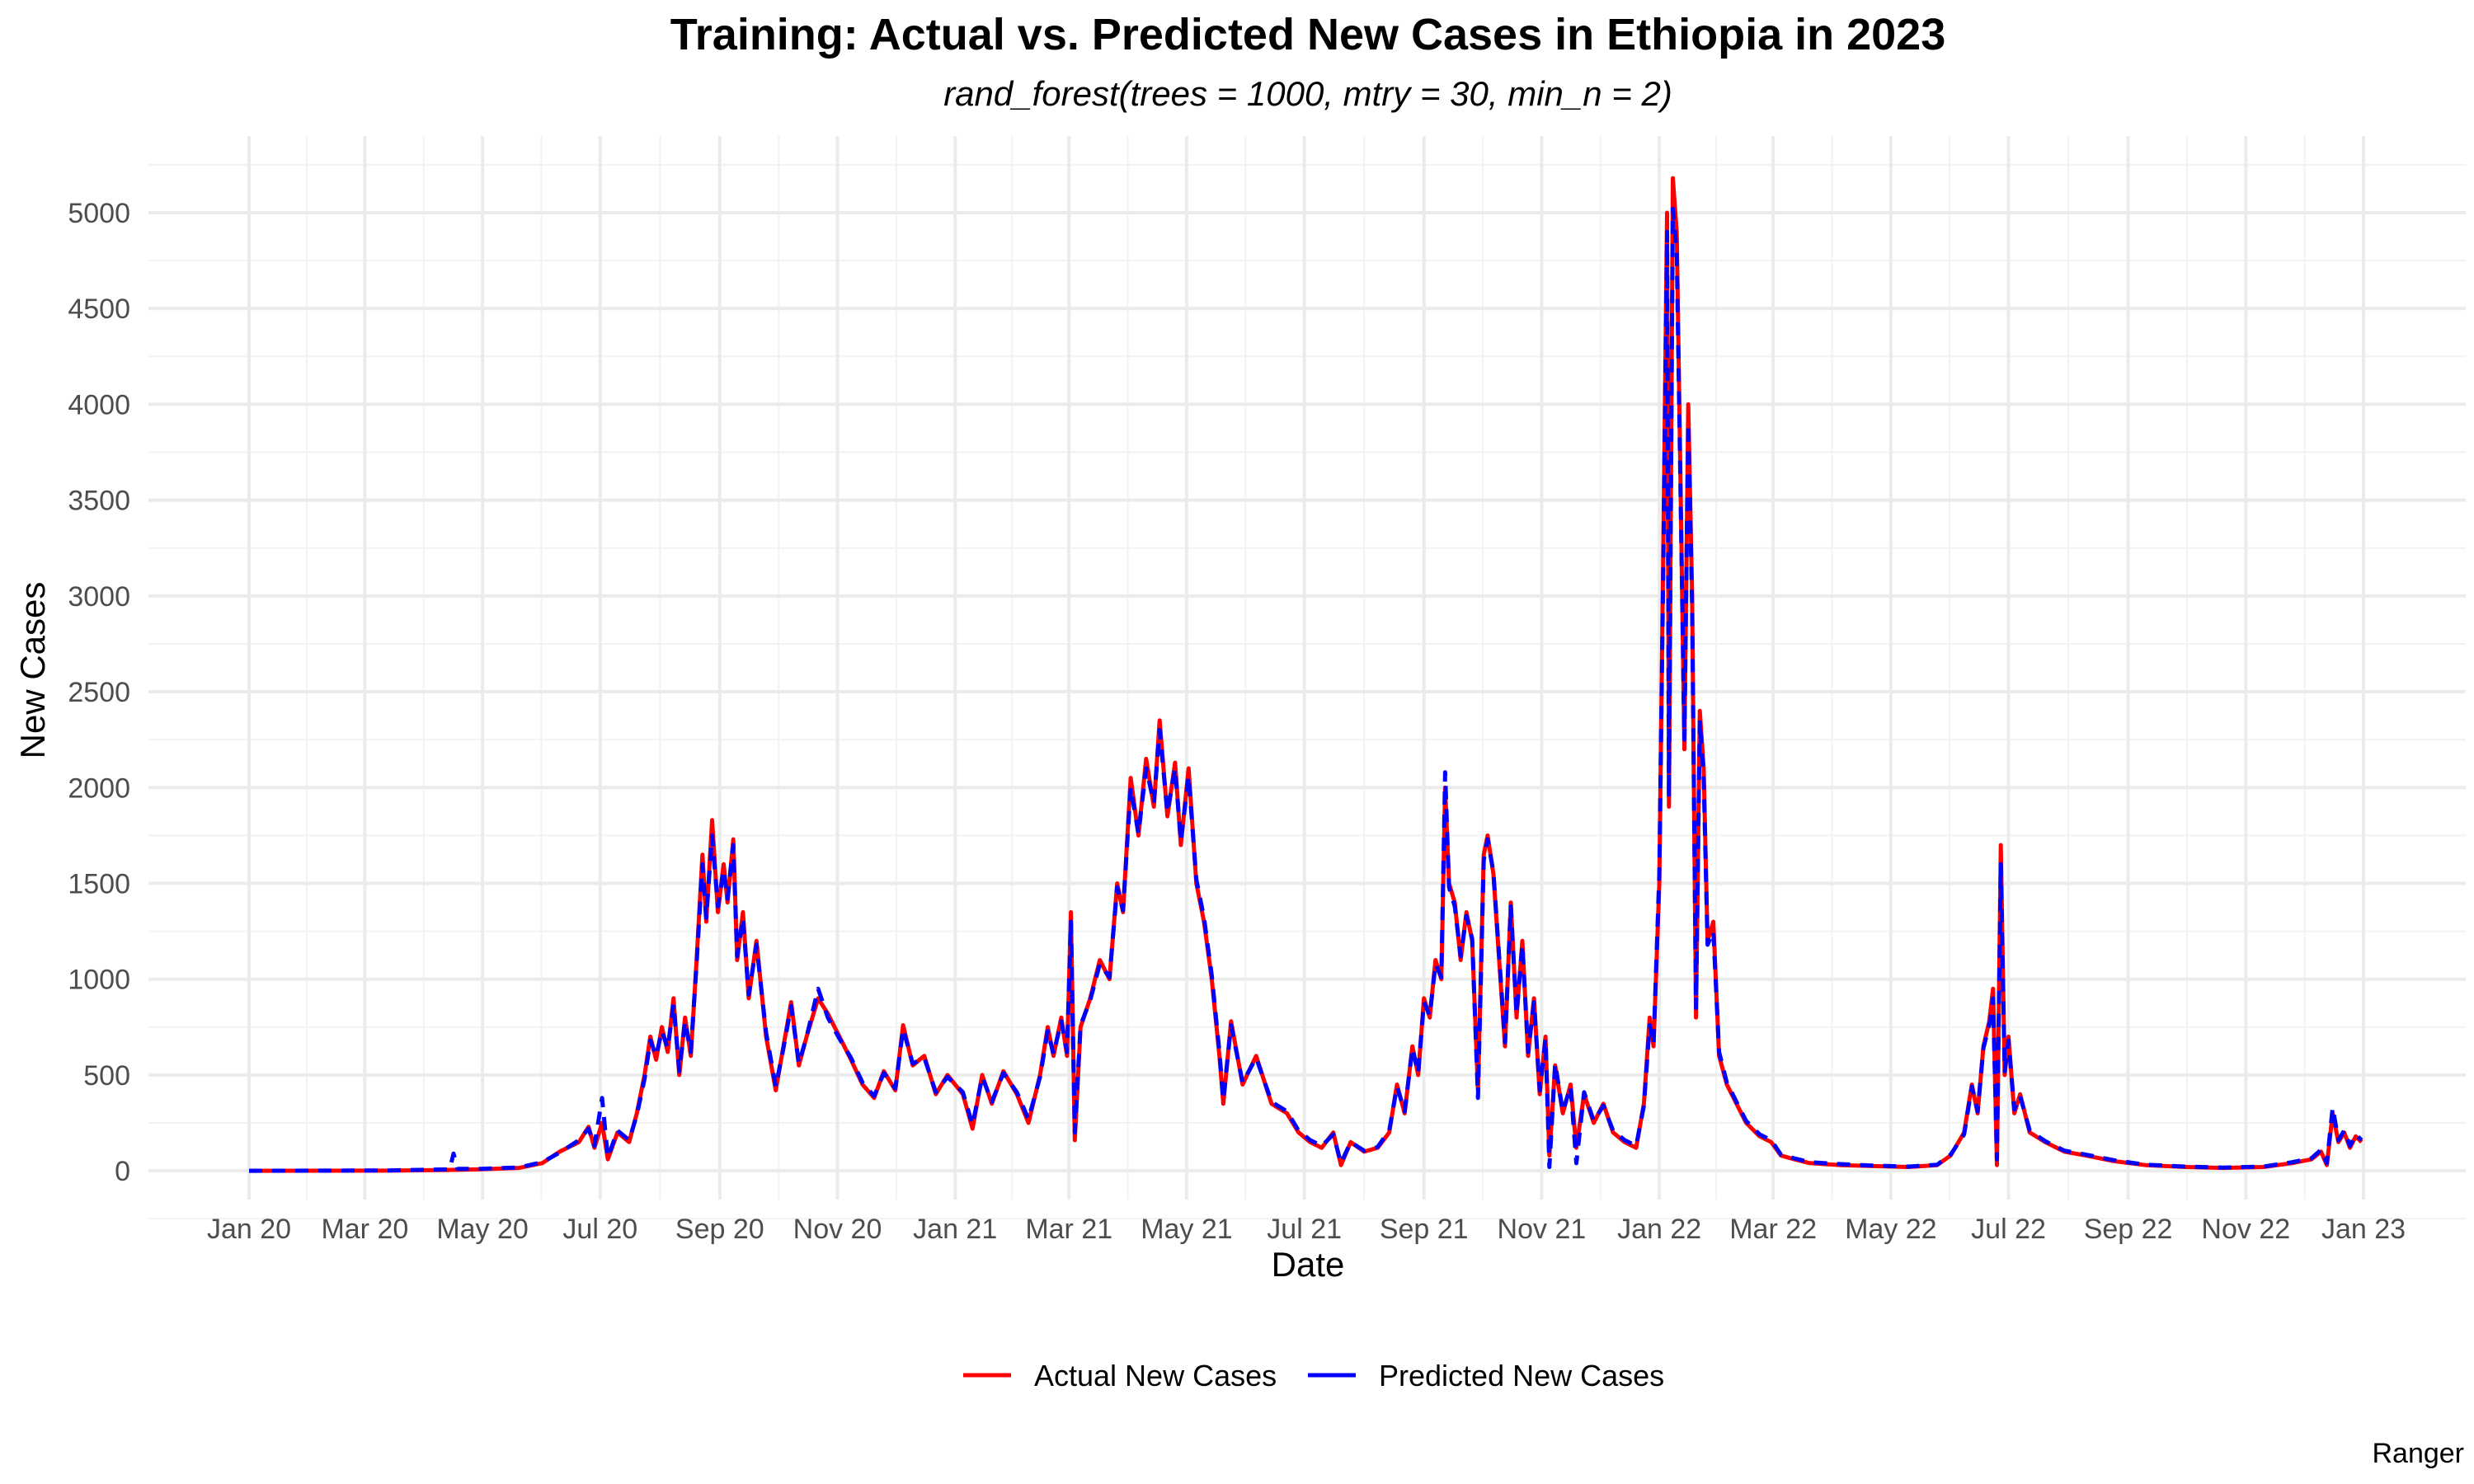 The image size is (2474, 1484). I want to click on y-tick-label: 2500, so click(99, 692).